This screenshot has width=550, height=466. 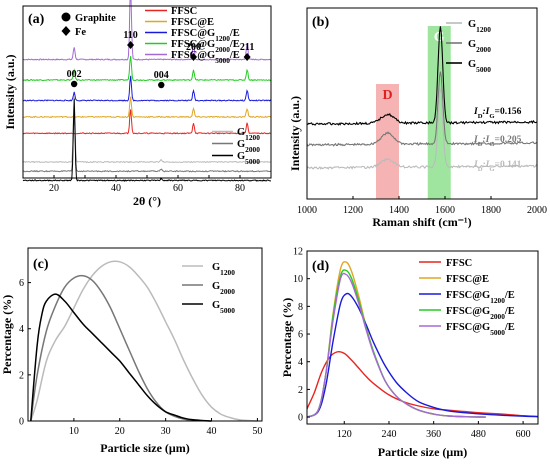 What do you see at coordinates (144, 341) in the screenshot?
I see `psd-line-G1200` at bounding box center [144, 341].